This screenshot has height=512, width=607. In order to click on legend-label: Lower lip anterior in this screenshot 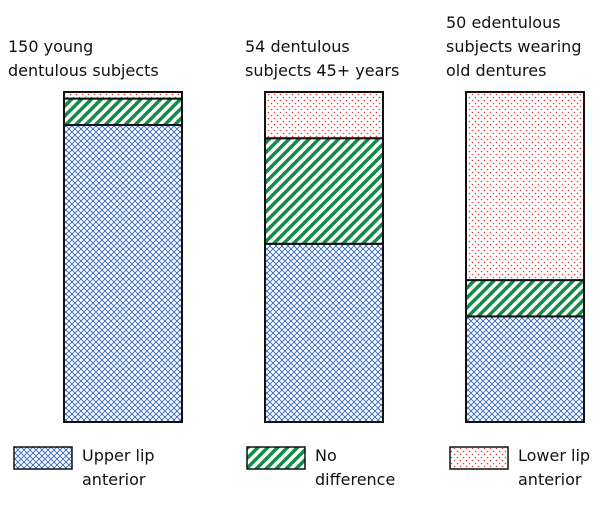, I will do `click(554, 467)`.